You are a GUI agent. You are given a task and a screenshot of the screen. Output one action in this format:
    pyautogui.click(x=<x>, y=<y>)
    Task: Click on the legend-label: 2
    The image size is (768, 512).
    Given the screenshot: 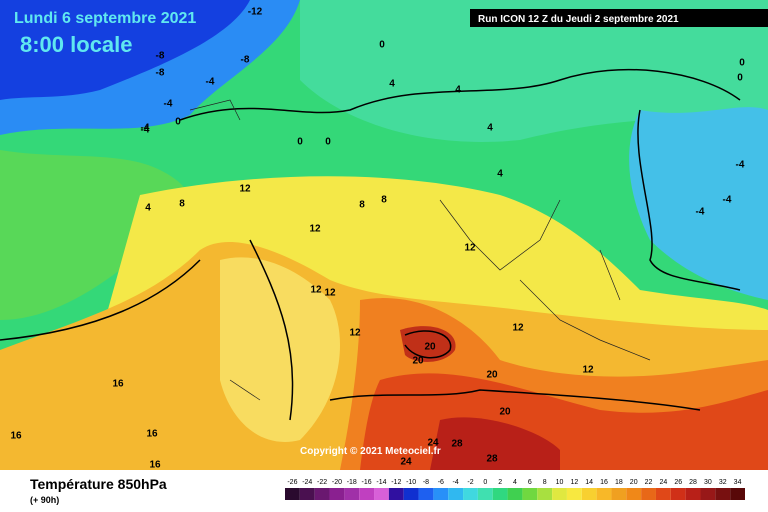 What is the action you would take?
    pyautogui.click(x=500, y=482)
    